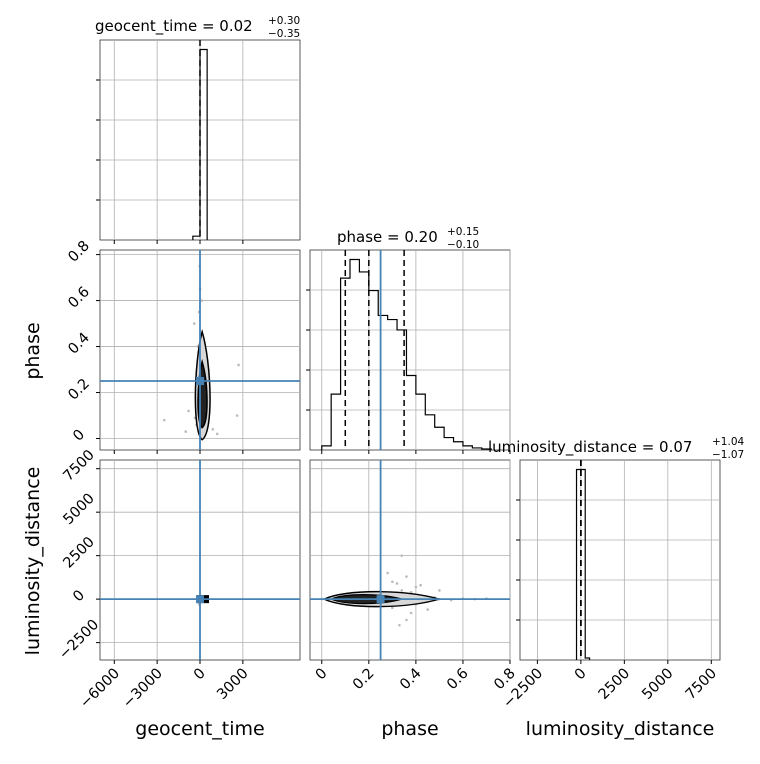  Describe the element at coordinates (409, 729) in the screenshot. I see `xlabel-phase: phase` at that location.